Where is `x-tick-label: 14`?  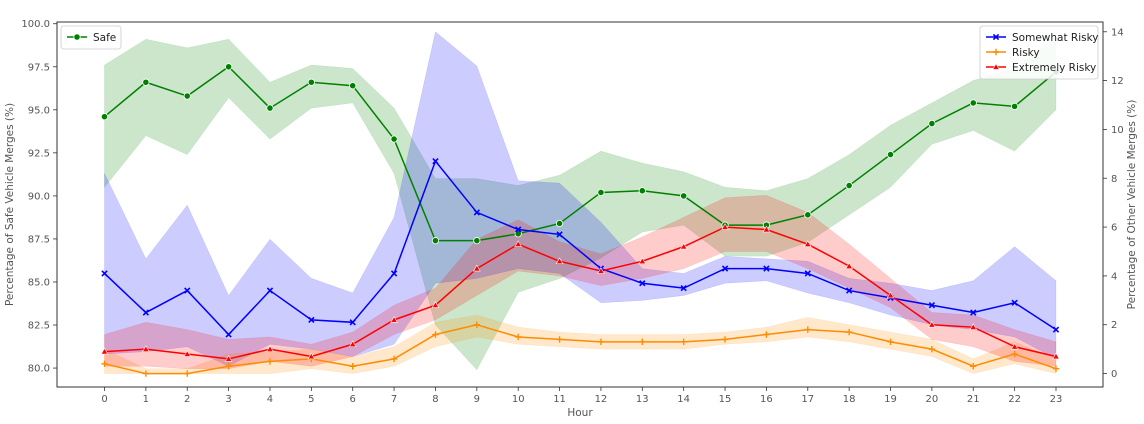 x-tick-label: 14 is located at coordinates (683, 399).